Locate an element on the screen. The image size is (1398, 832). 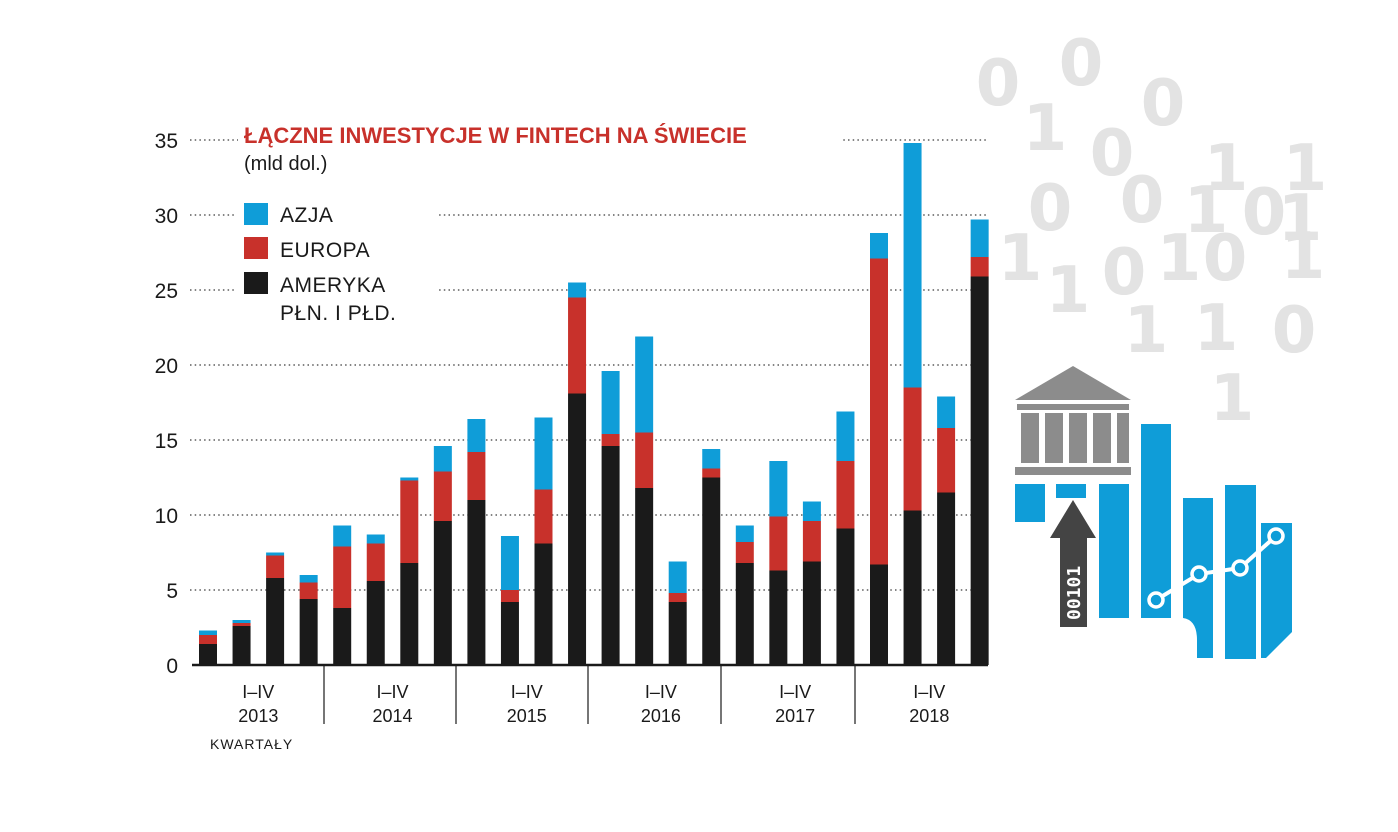
bank-building-icon is located at coordinates (1073, 420).